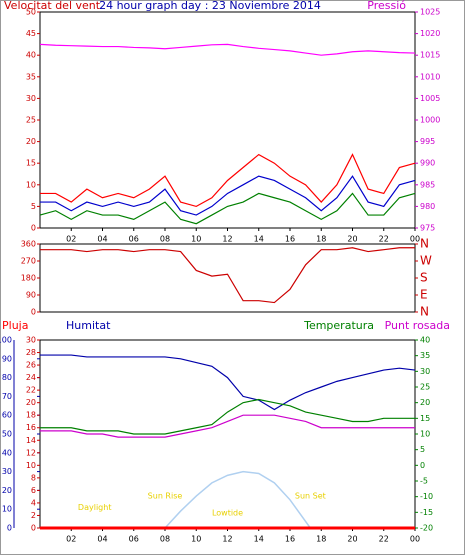 The image size is (465, 555). What do you see at coordinates (422, 465) in the screenshot?
I see `y2-tick-label: 0` at bounding box center [422, 465].